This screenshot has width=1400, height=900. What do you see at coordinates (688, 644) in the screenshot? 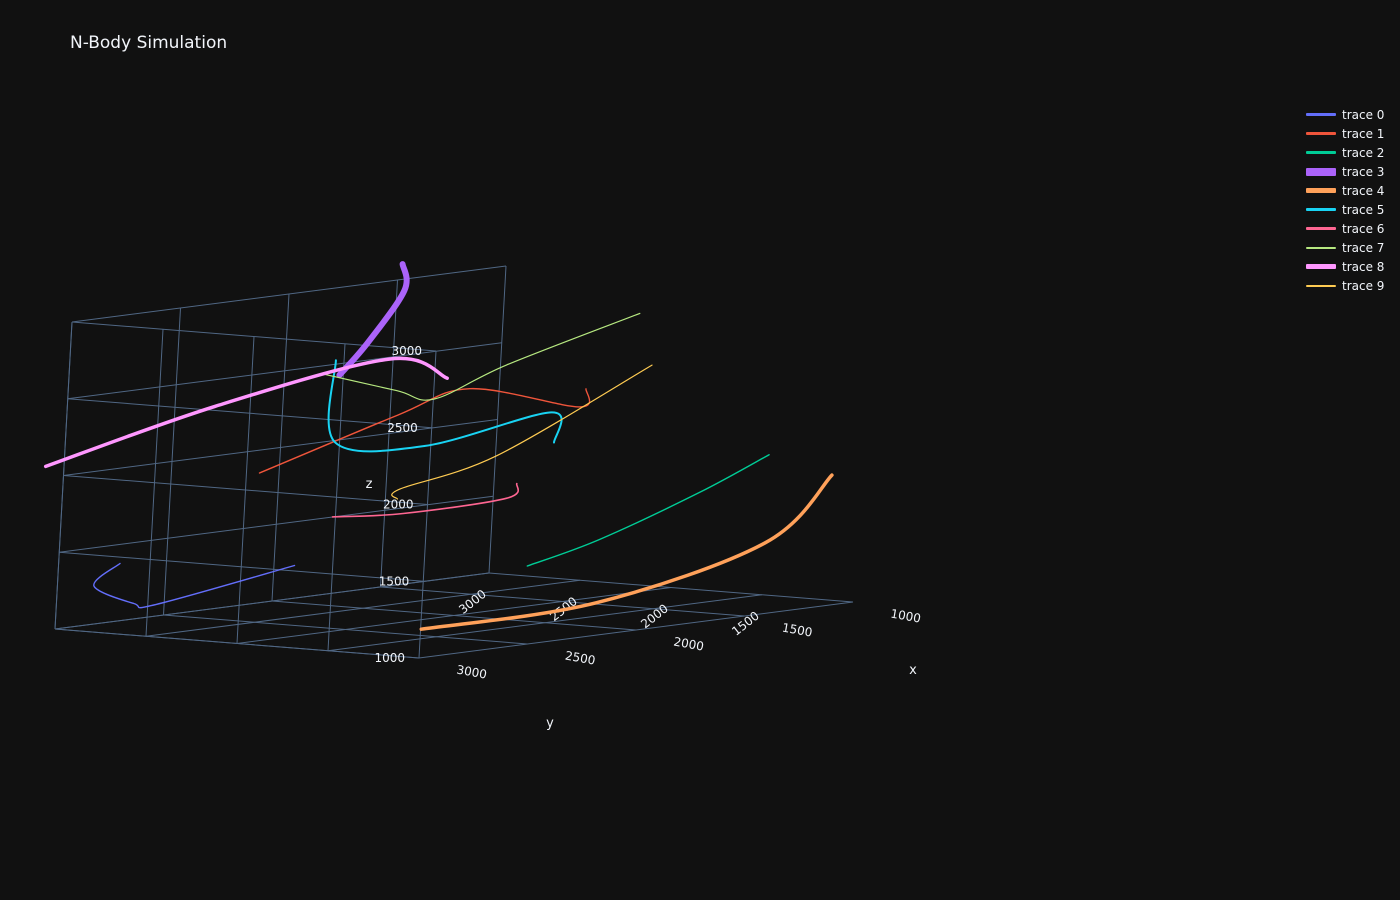
I see `x-tick-label: 2000` at bounding box center [688, 644].